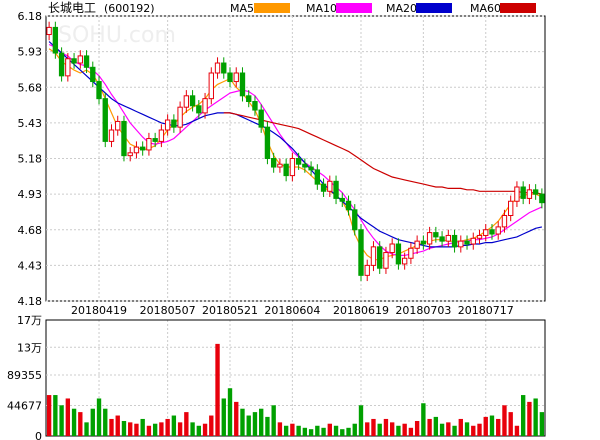 This screenshot has height=440, width=600. I want to click on legend-label-ma5: MA5, so click(242, 8).